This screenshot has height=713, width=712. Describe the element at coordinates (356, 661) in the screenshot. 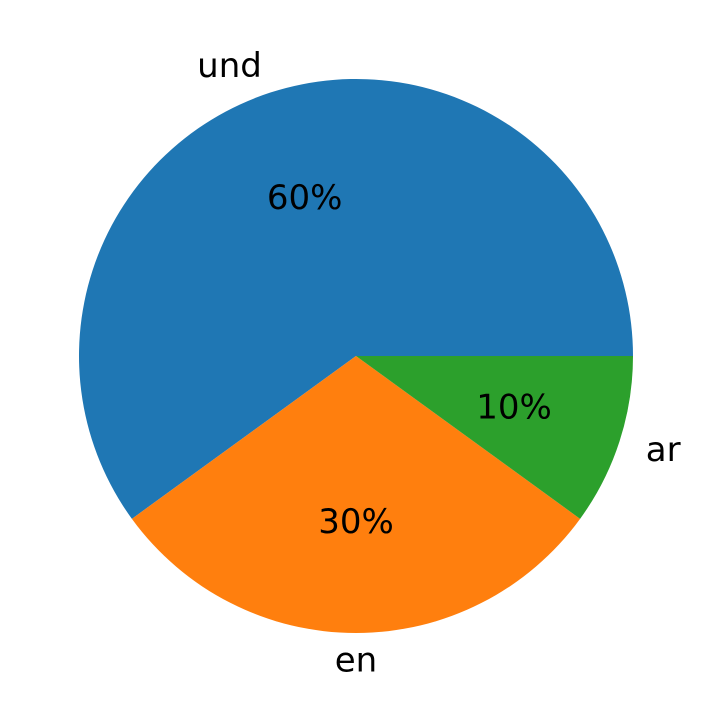

I see `pie-category-label-en: en` at that location.